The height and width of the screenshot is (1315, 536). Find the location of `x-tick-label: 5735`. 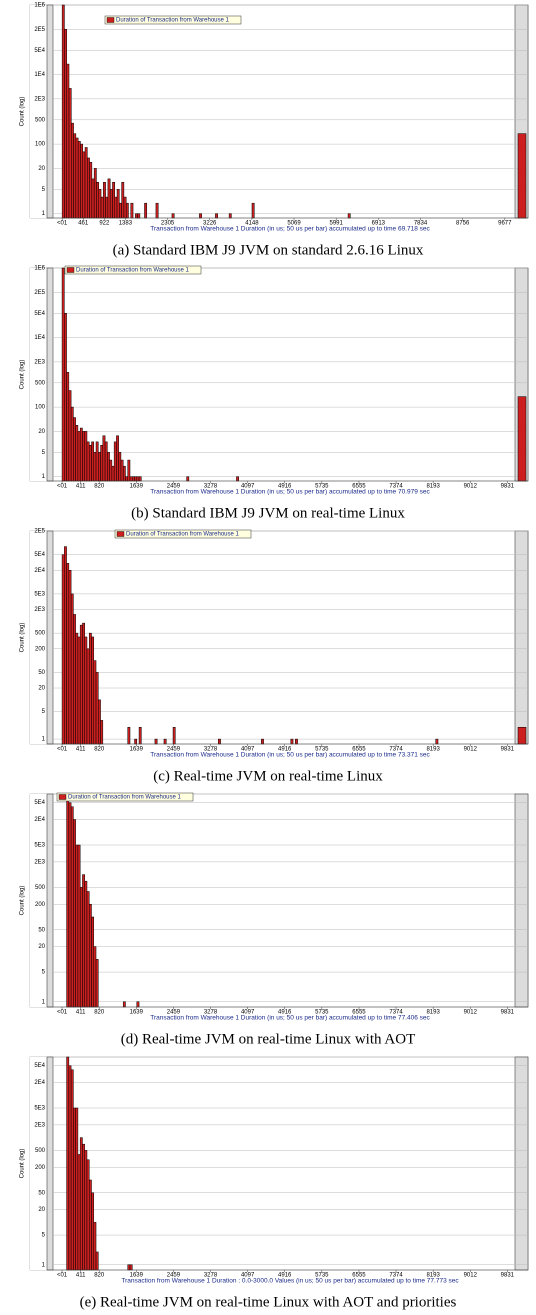

x-tick-label: 5735 is located at coordinates (322, 1013).